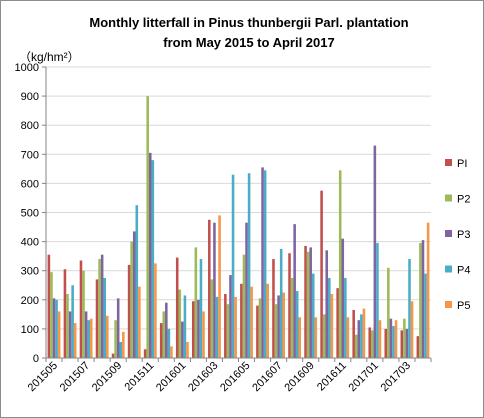  I want to click on y-axis-ticks: 0 100 200 300 400 500 600 700 800 900 1000, so click(30, 213).